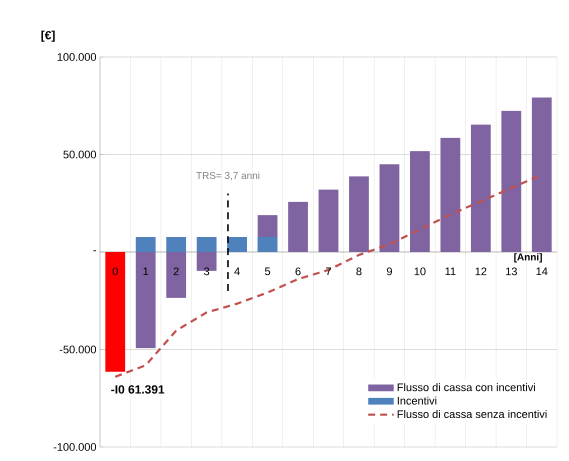  I want to click on x-tick-label: 11, so click(451, 272).